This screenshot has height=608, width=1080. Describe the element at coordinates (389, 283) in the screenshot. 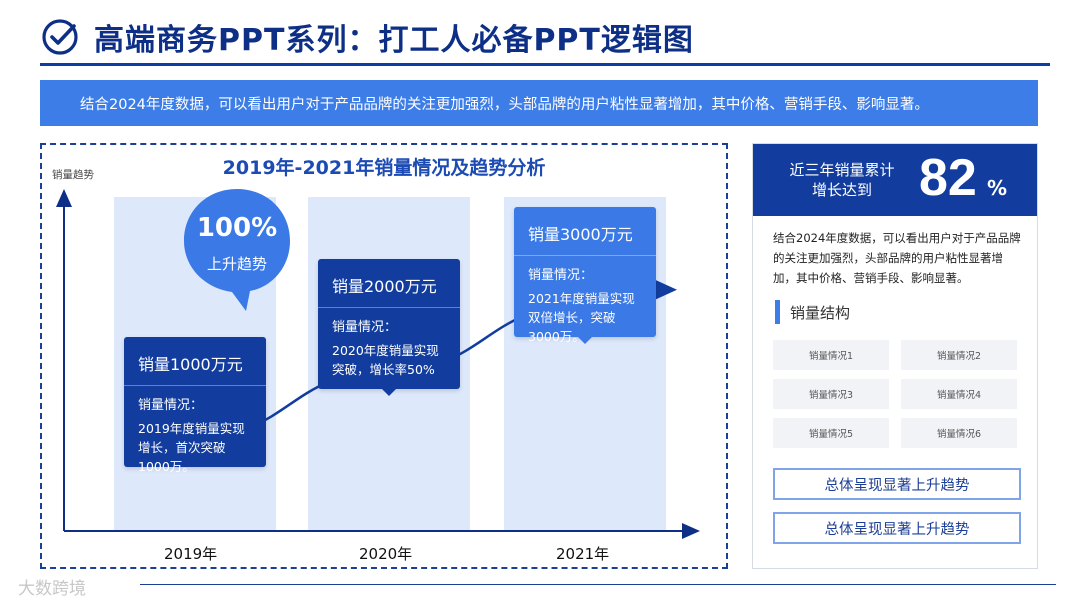

I see `card-heading: 销量2000万元` at that location.